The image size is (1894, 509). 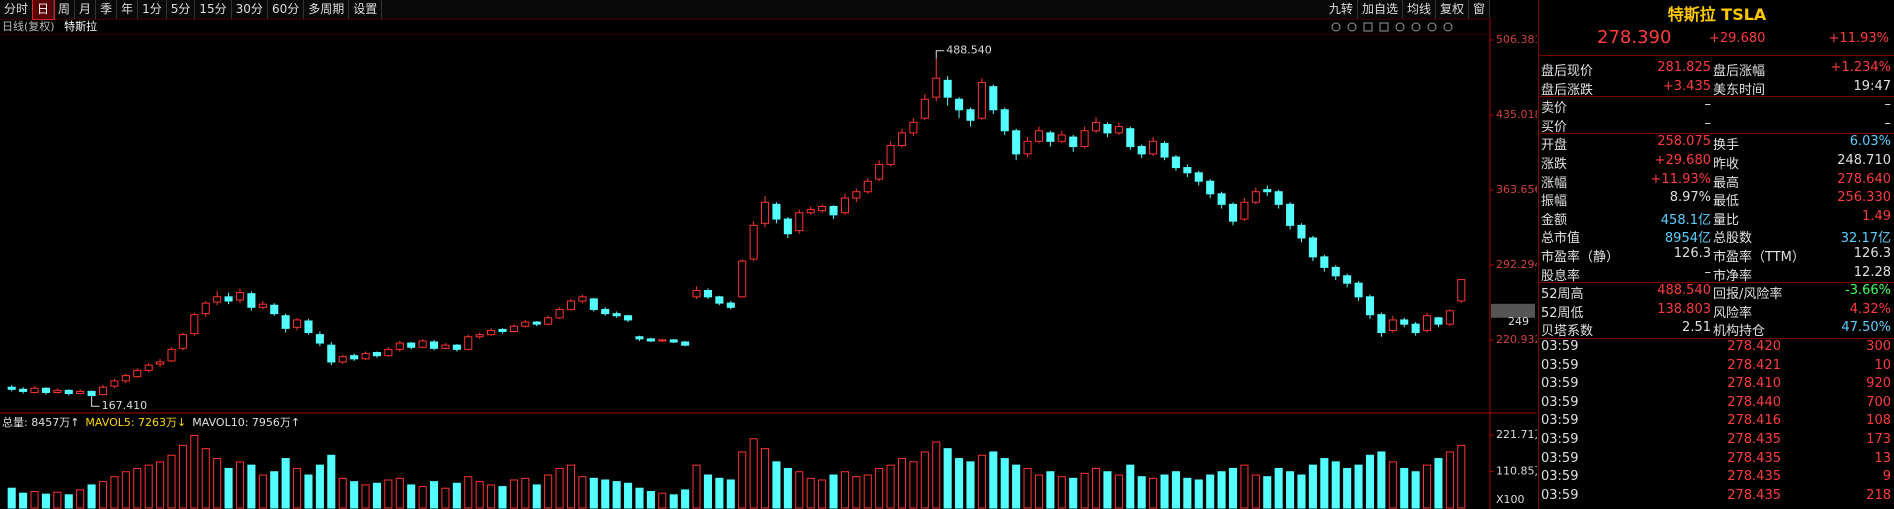 I want to click on period-tab: 60分, so click(x=286, y=9).